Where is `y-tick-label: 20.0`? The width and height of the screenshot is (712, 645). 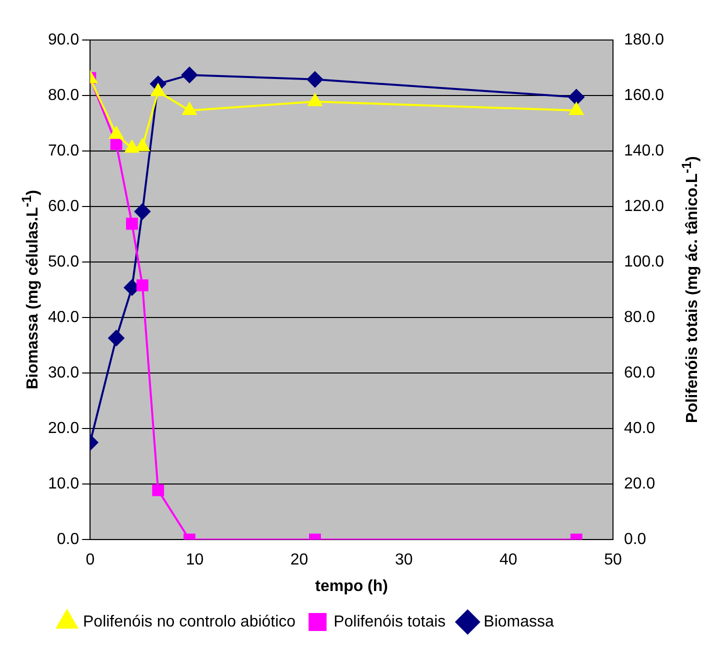 y-tick-label: 20.0 is located at coordinates (64, 428).